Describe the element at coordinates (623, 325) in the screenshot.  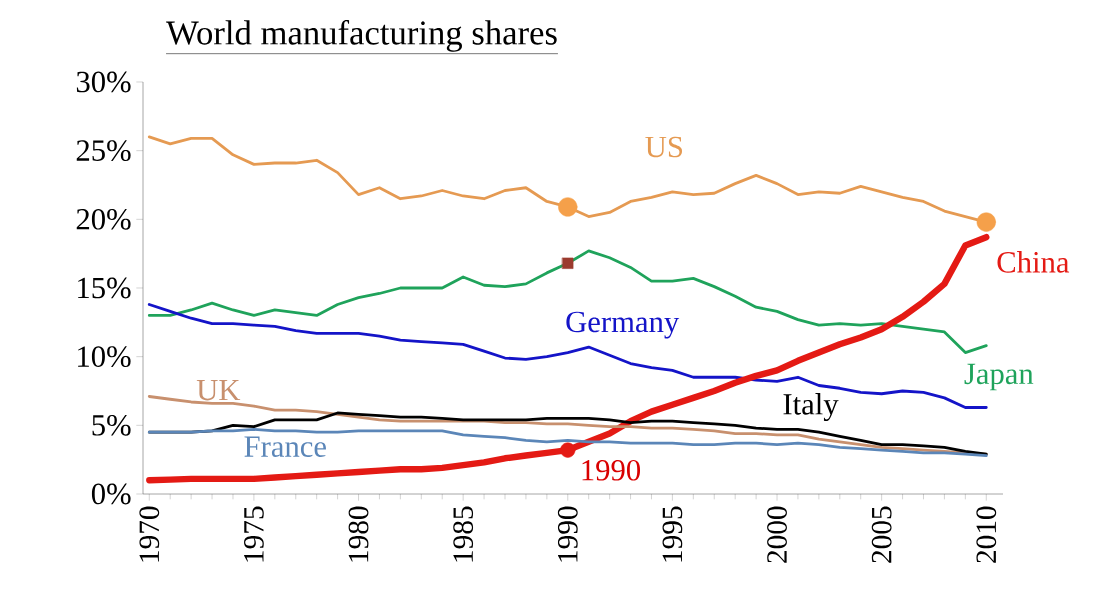
I see `series-label: Germany` at that location.